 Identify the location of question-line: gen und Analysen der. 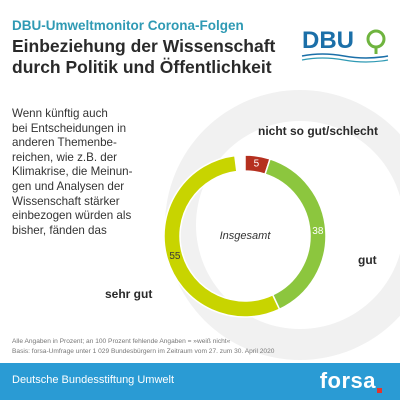
(68, 186).